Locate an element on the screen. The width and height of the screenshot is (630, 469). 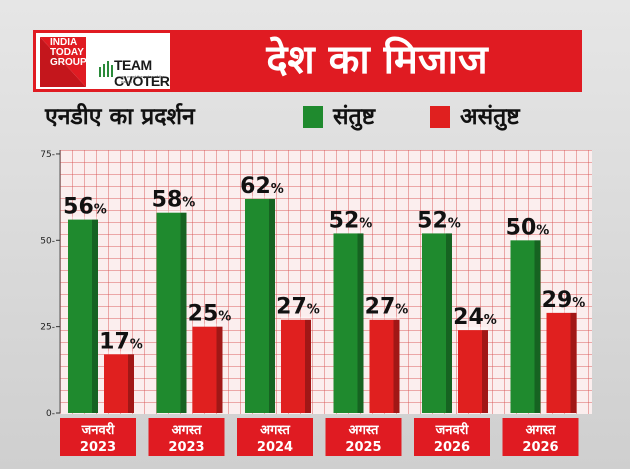
y-tick-label: 25- is located at coordinates (47, 328).